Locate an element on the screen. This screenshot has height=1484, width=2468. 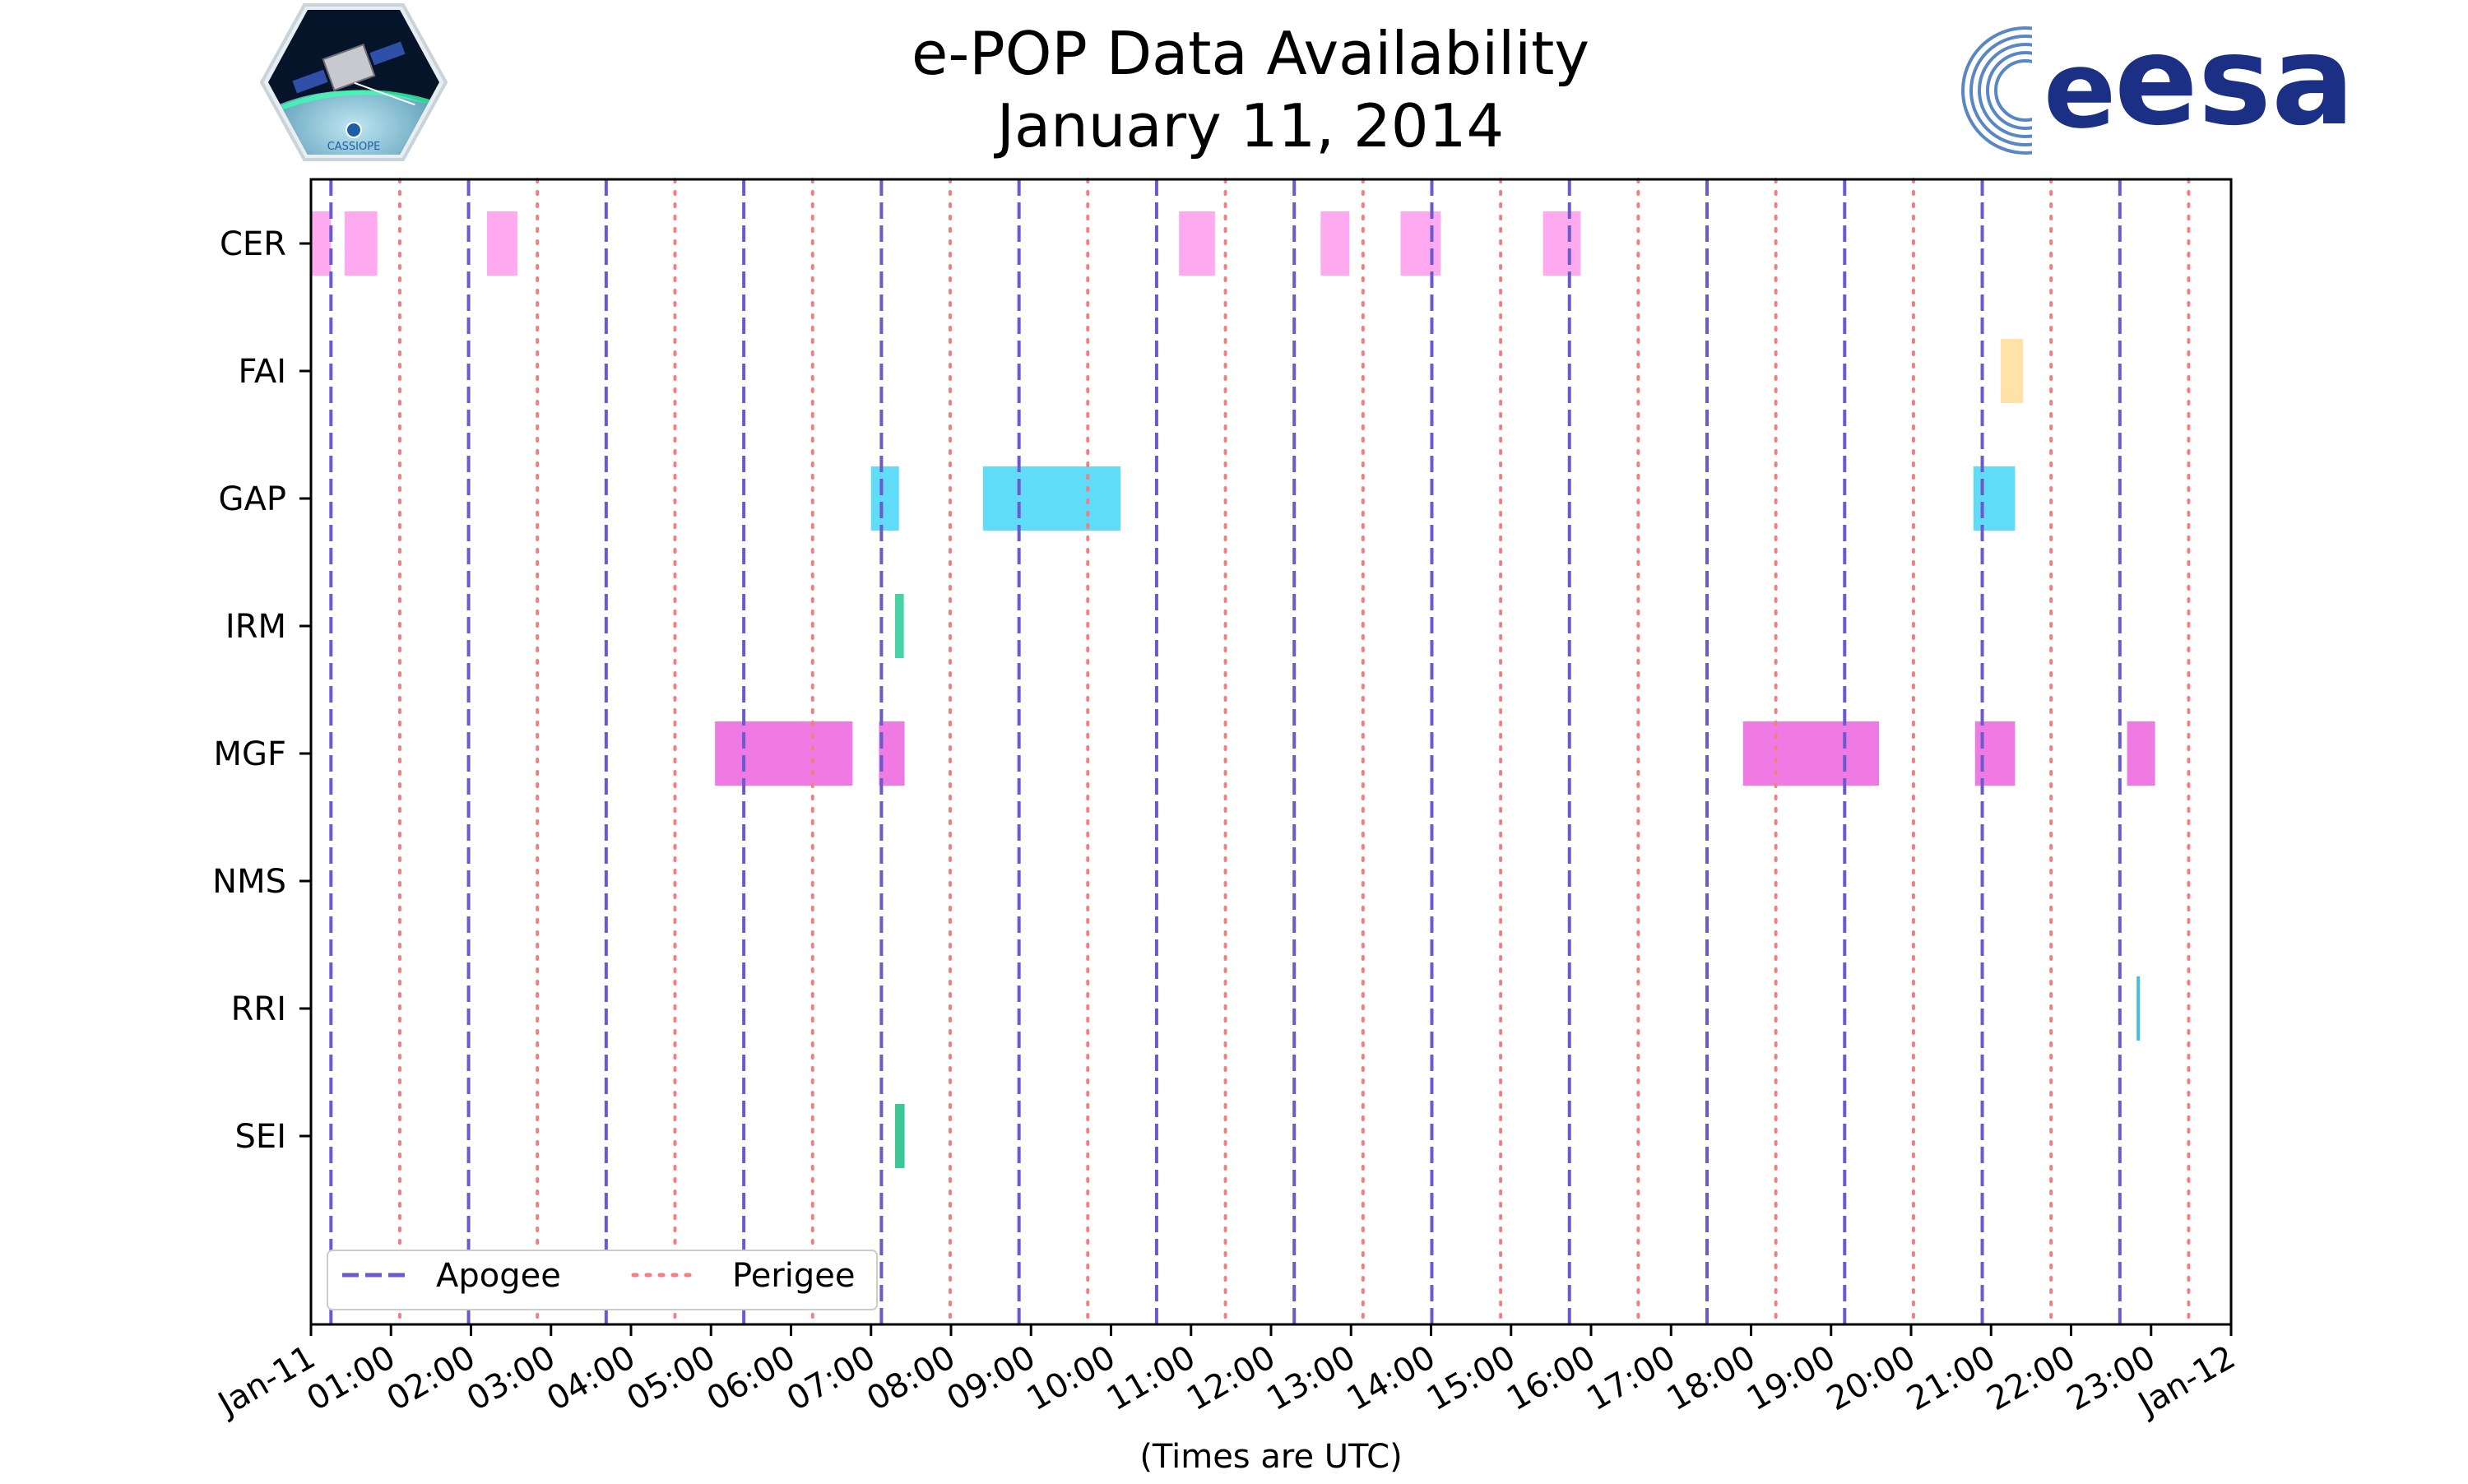
esa-logo: e esa is located at coordinates (2157, 83).